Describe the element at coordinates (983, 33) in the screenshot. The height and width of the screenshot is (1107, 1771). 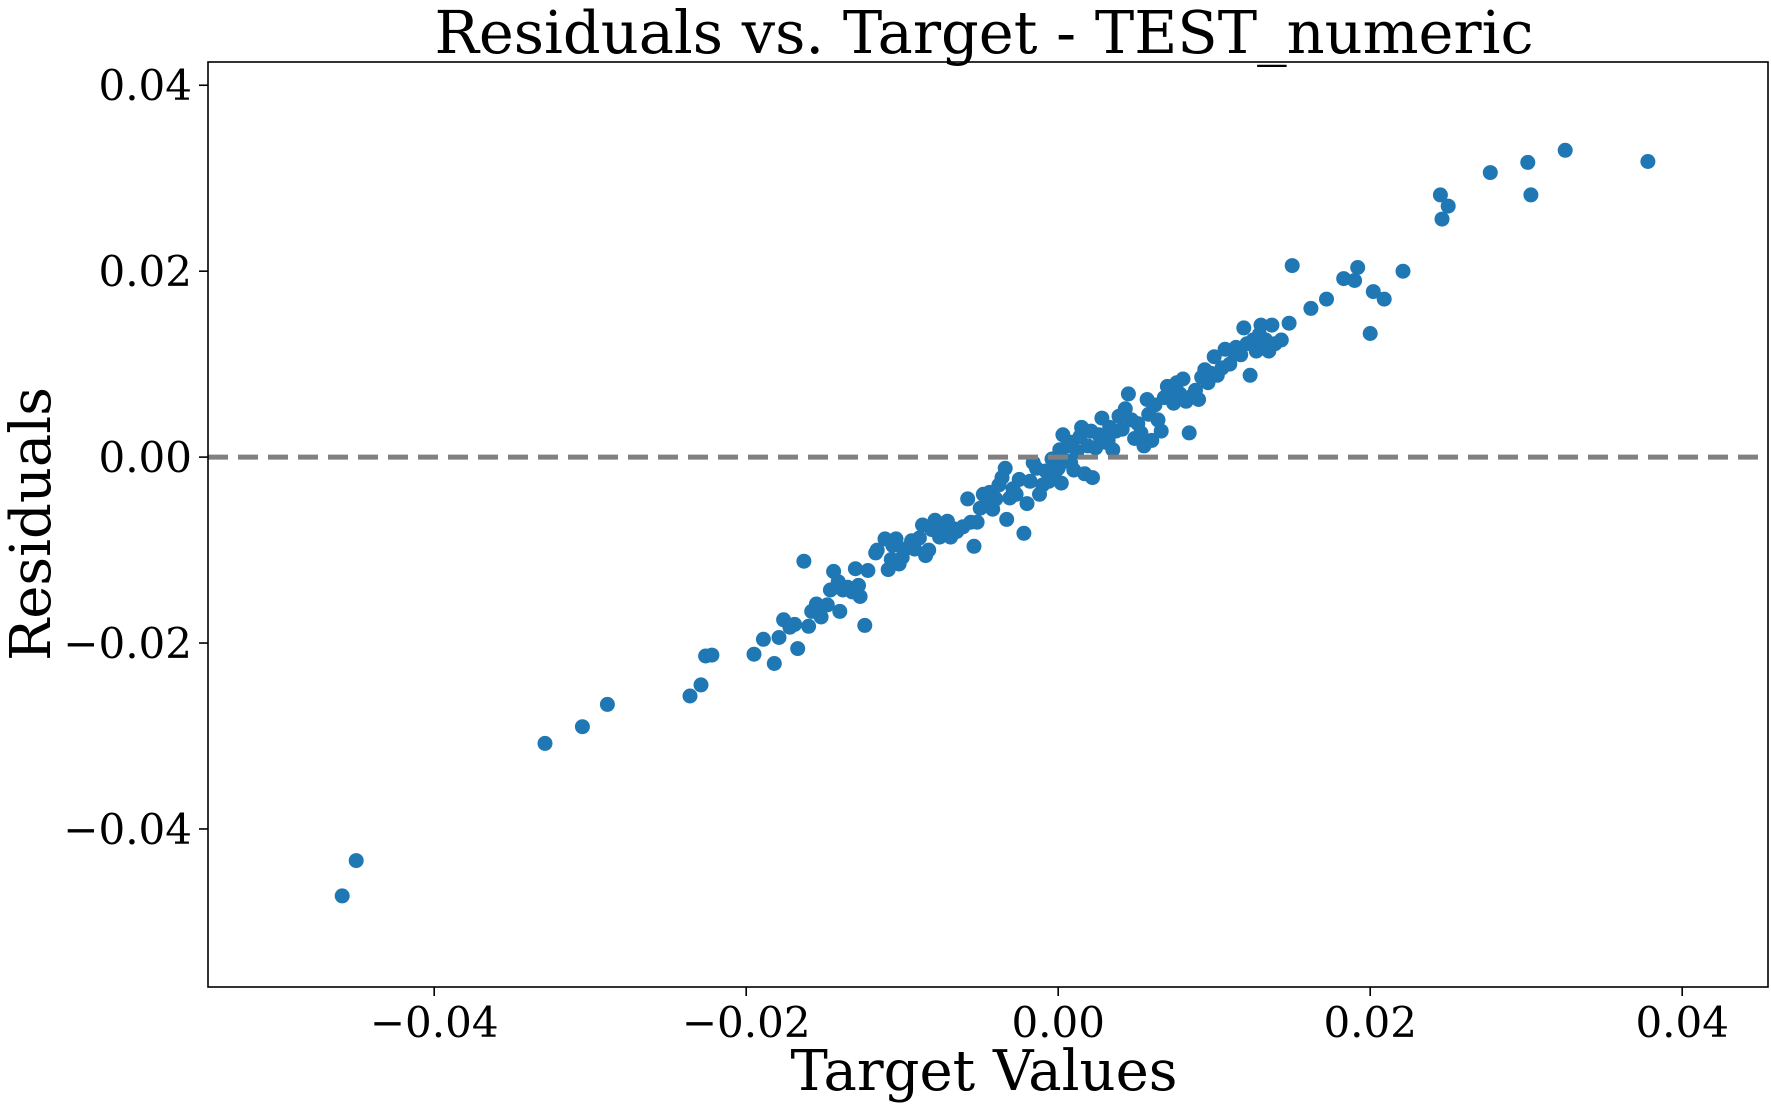
I see `chart-title: Residuals vs. Target - TEST_numeric` at that location.